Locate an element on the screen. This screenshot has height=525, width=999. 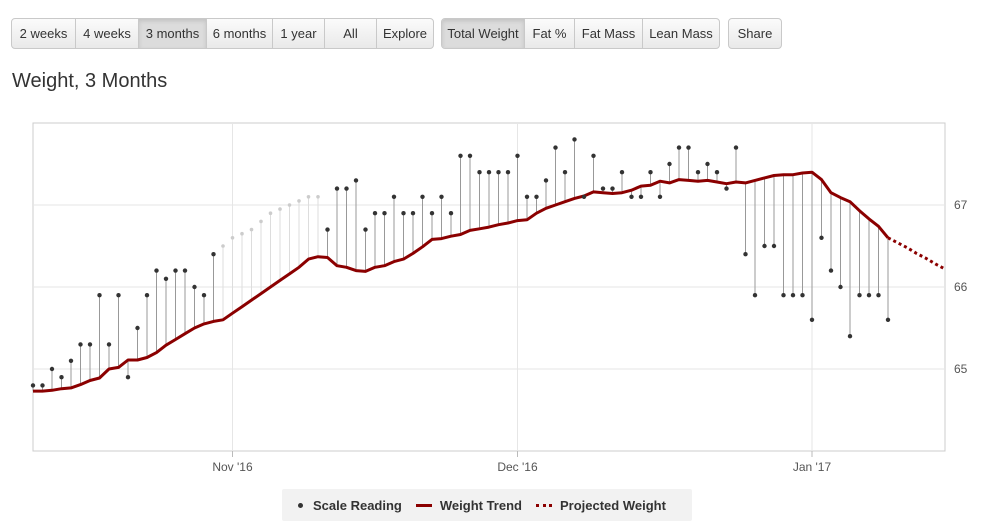
page-title: Weight, 3 Months is located at coordinates (90, 81).